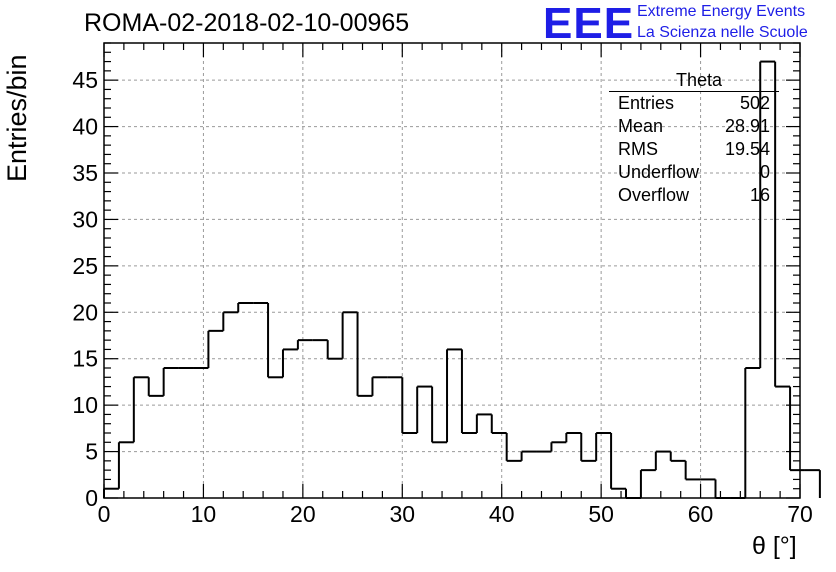  Describe the element at coordinates (638, 149) in the screenshot. I see `stats-label: RMS` at that location.